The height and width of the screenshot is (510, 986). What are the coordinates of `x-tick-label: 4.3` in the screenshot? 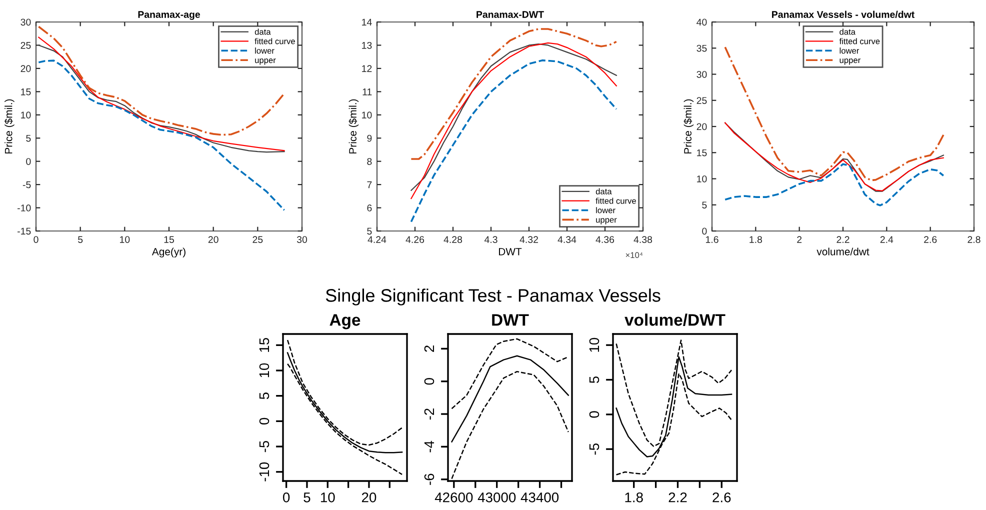 It's located at (491, 239).